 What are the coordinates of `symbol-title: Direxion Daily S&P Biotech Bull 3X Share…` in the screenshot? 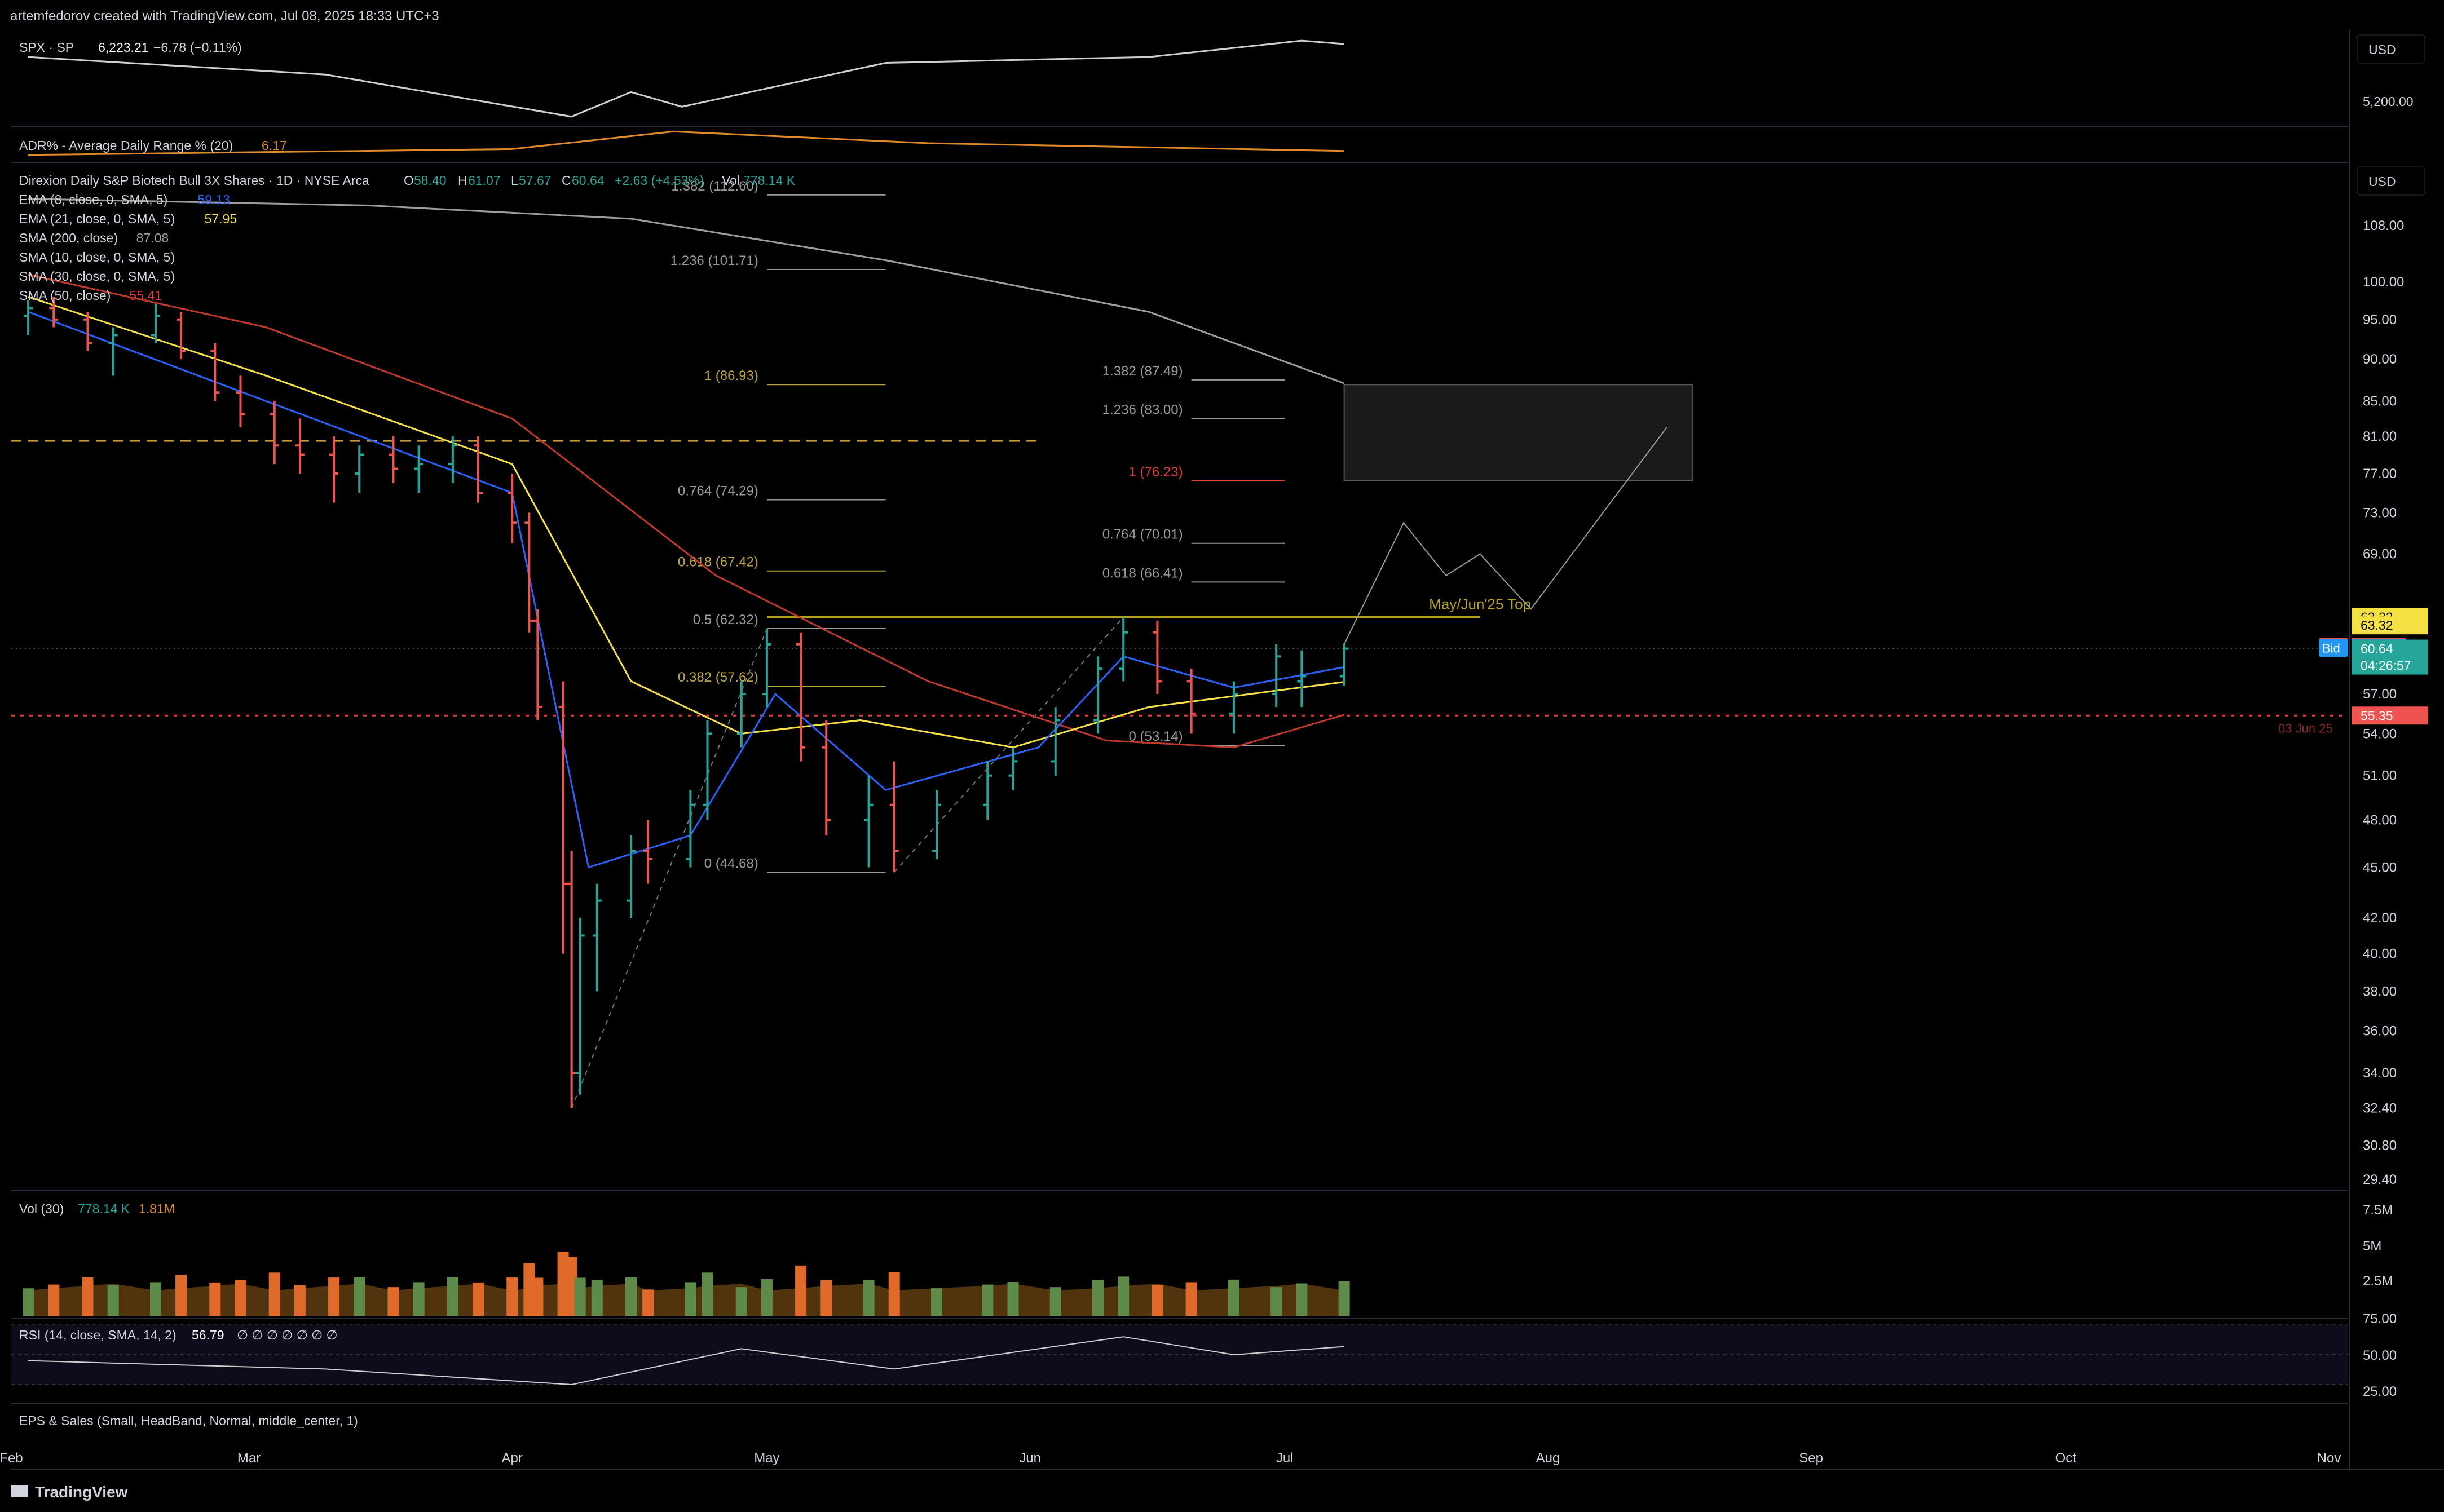 It's located at (194, 180).